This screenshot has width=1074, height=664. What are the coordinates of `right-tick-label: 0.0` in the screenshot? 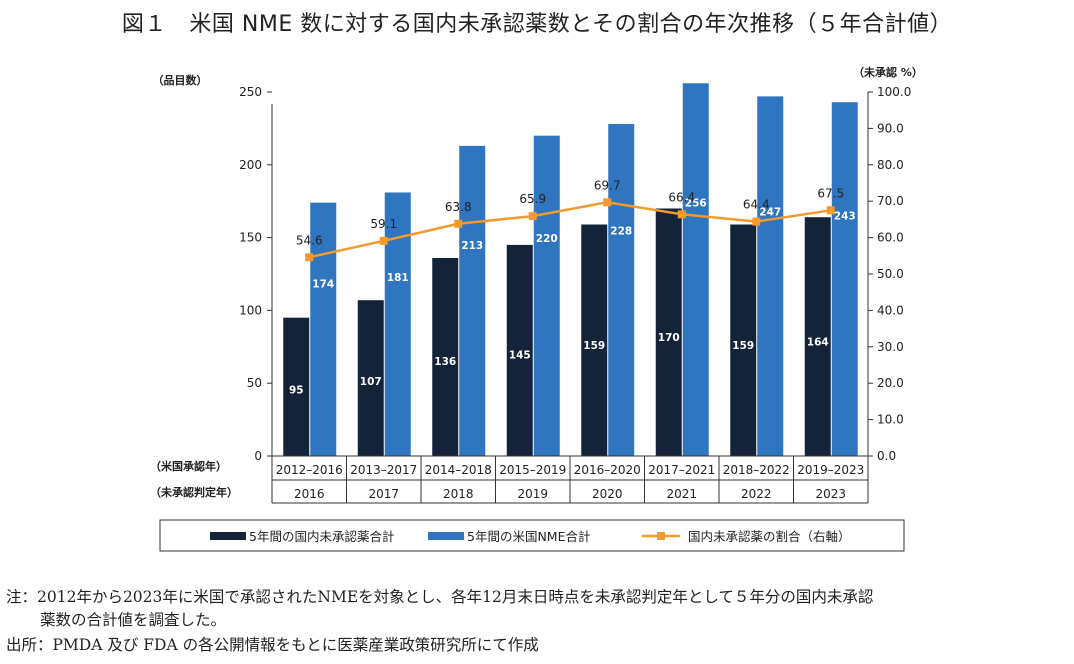 It's located at (886, 456).